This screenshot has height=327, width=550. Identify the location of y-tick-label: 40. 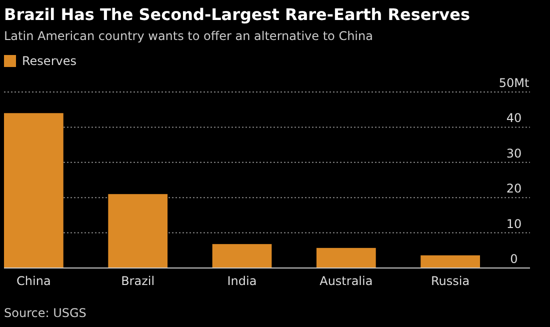
(514, 118).